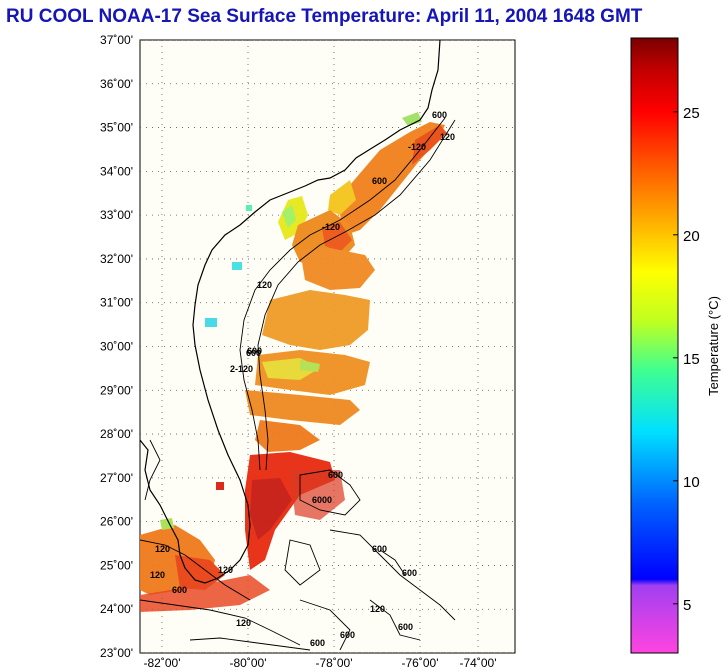 The height and width of the screenshot is (672, 728). I want to click on contour-label: 2-120, so click(241, 369).